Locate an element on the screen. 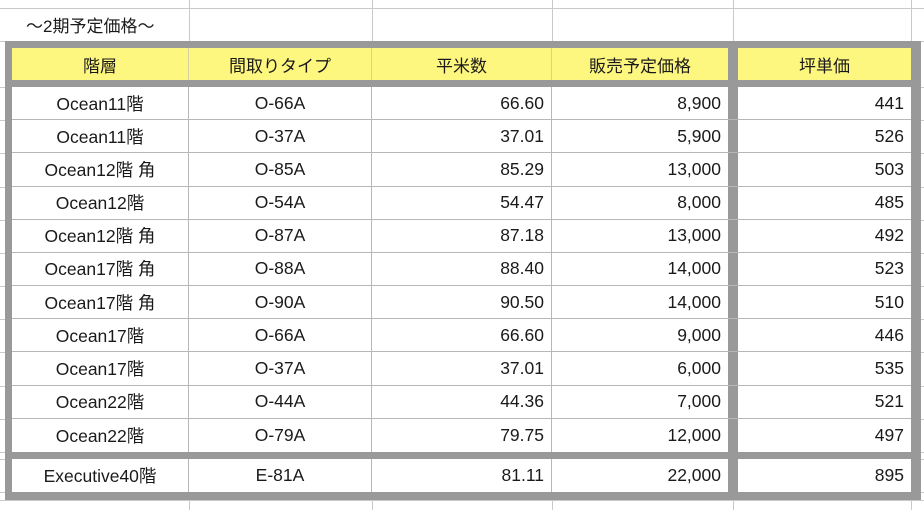 The height and width of the screenshot is (510, 924). table-row: Ocean17階 角 O-88A 88.40 14,000 523 is located at coordinates (461, 269).